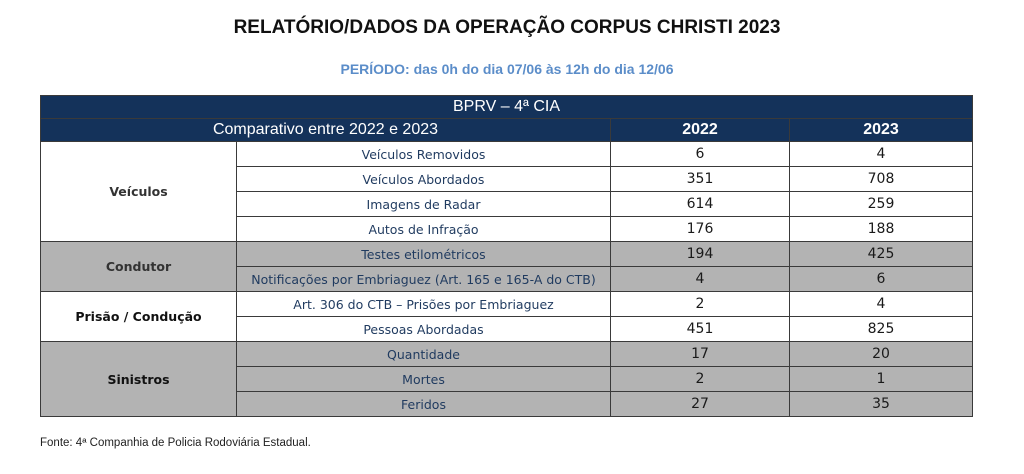  Describe the element at coordinates (423, 229) in the screenshot. I see `row-label: Autos de Infração` at that location.